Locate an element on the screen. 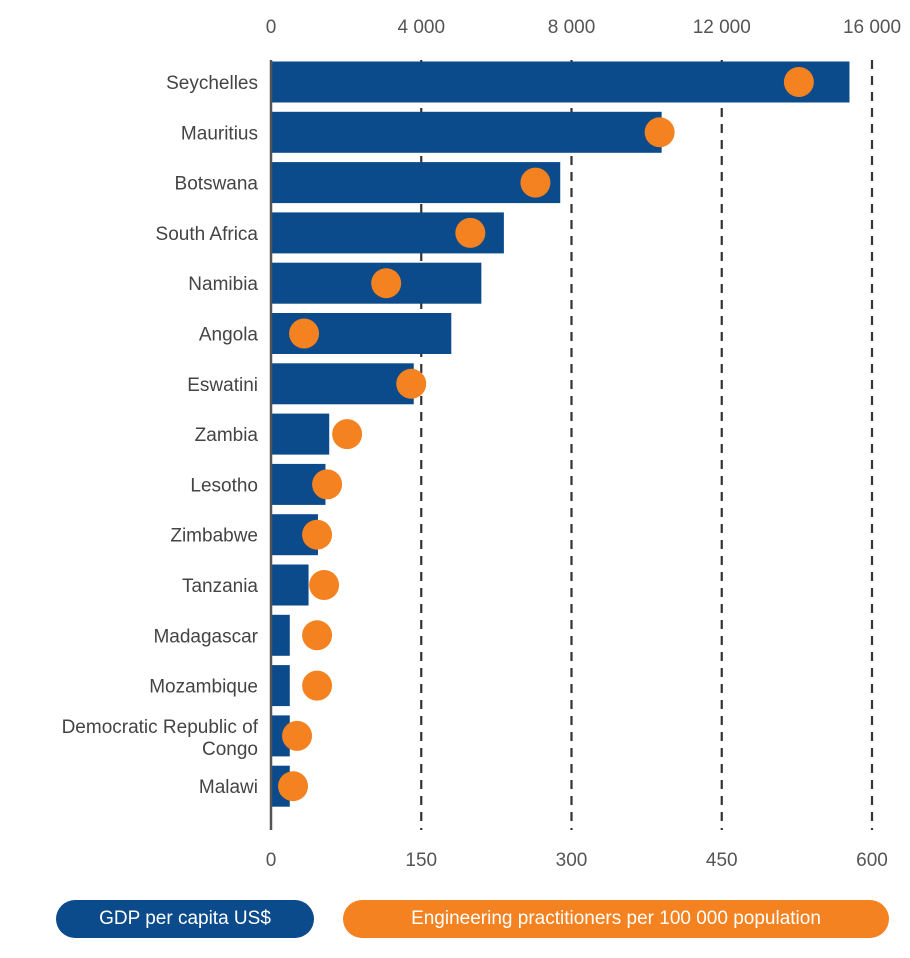  top-tick-label: 8 000 is located at coordinates (572, 27).